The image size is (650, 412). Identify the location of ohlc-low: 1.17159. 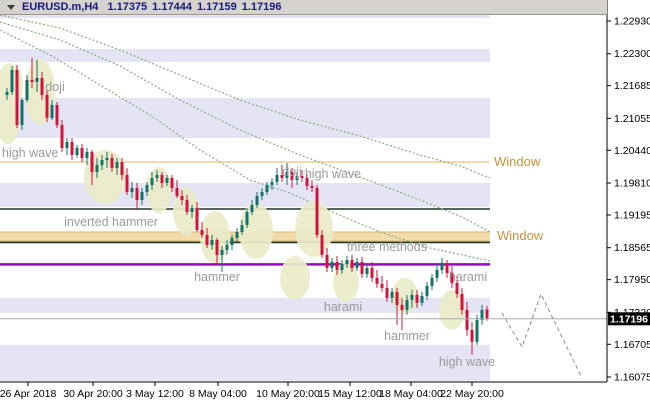
(216, 7).